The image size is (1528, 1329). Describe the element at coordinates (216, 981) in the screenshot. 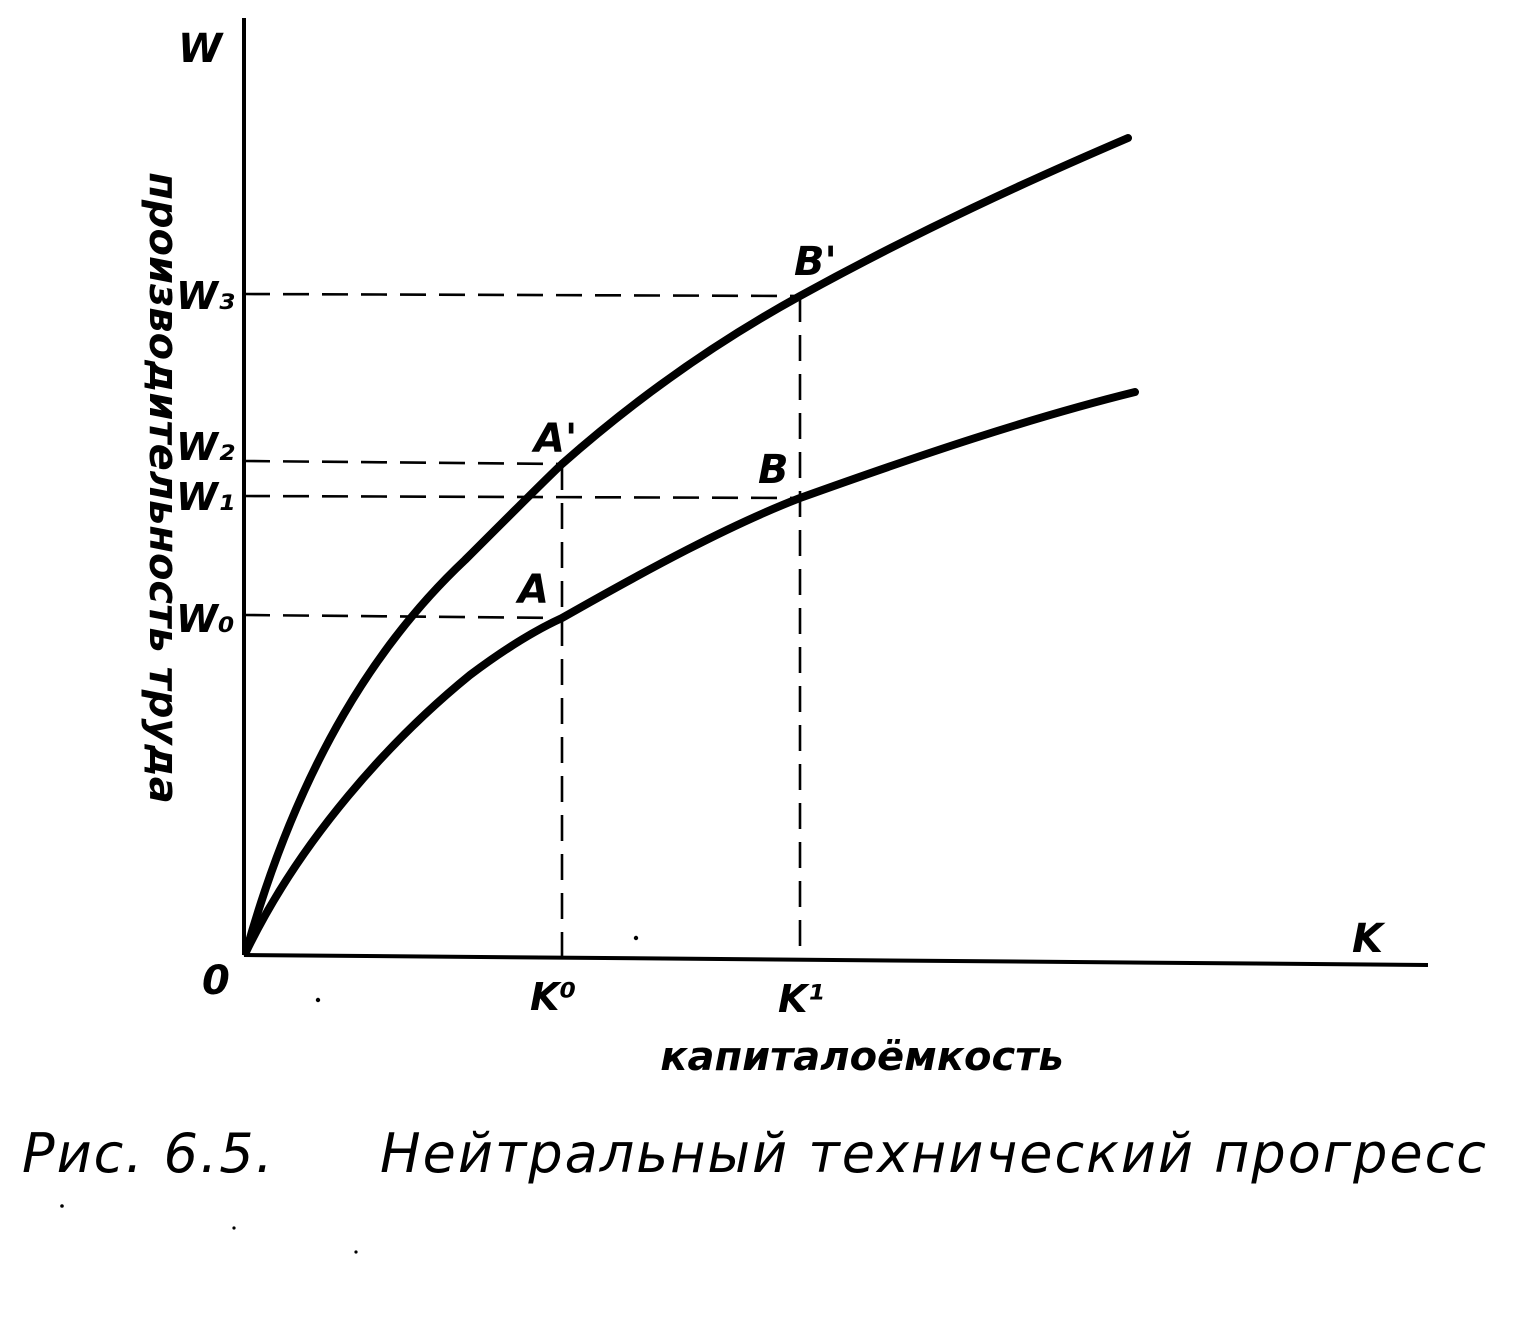

I see `origin-label: 0` at that location.